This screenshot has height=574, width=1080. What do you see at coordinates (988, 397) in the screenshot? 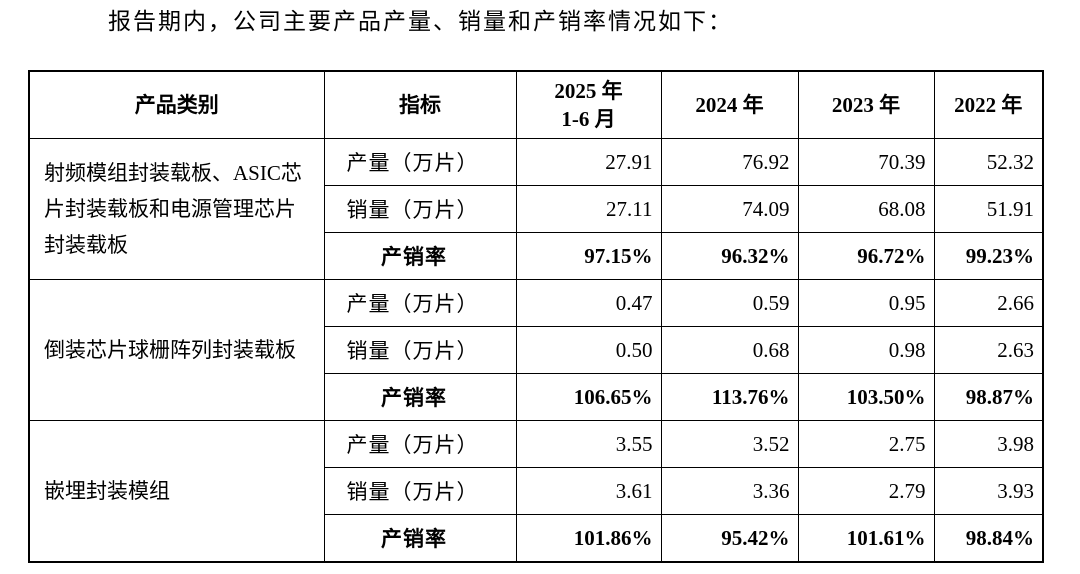
I see `value-cell: 98.87%` at bounding box center [988, 397].